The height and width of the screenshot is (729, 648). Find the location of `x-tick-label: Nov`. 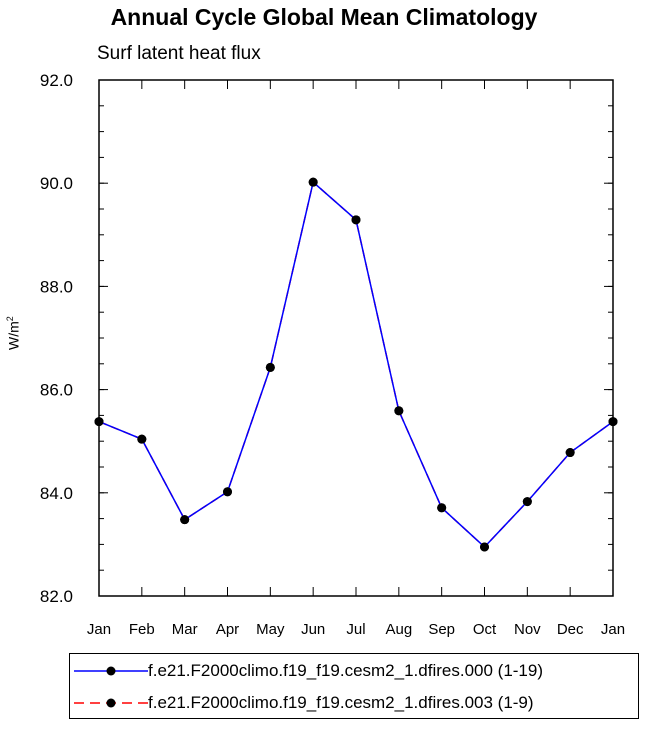

x-tick-label: Nov is located at coordinates (527, 629).